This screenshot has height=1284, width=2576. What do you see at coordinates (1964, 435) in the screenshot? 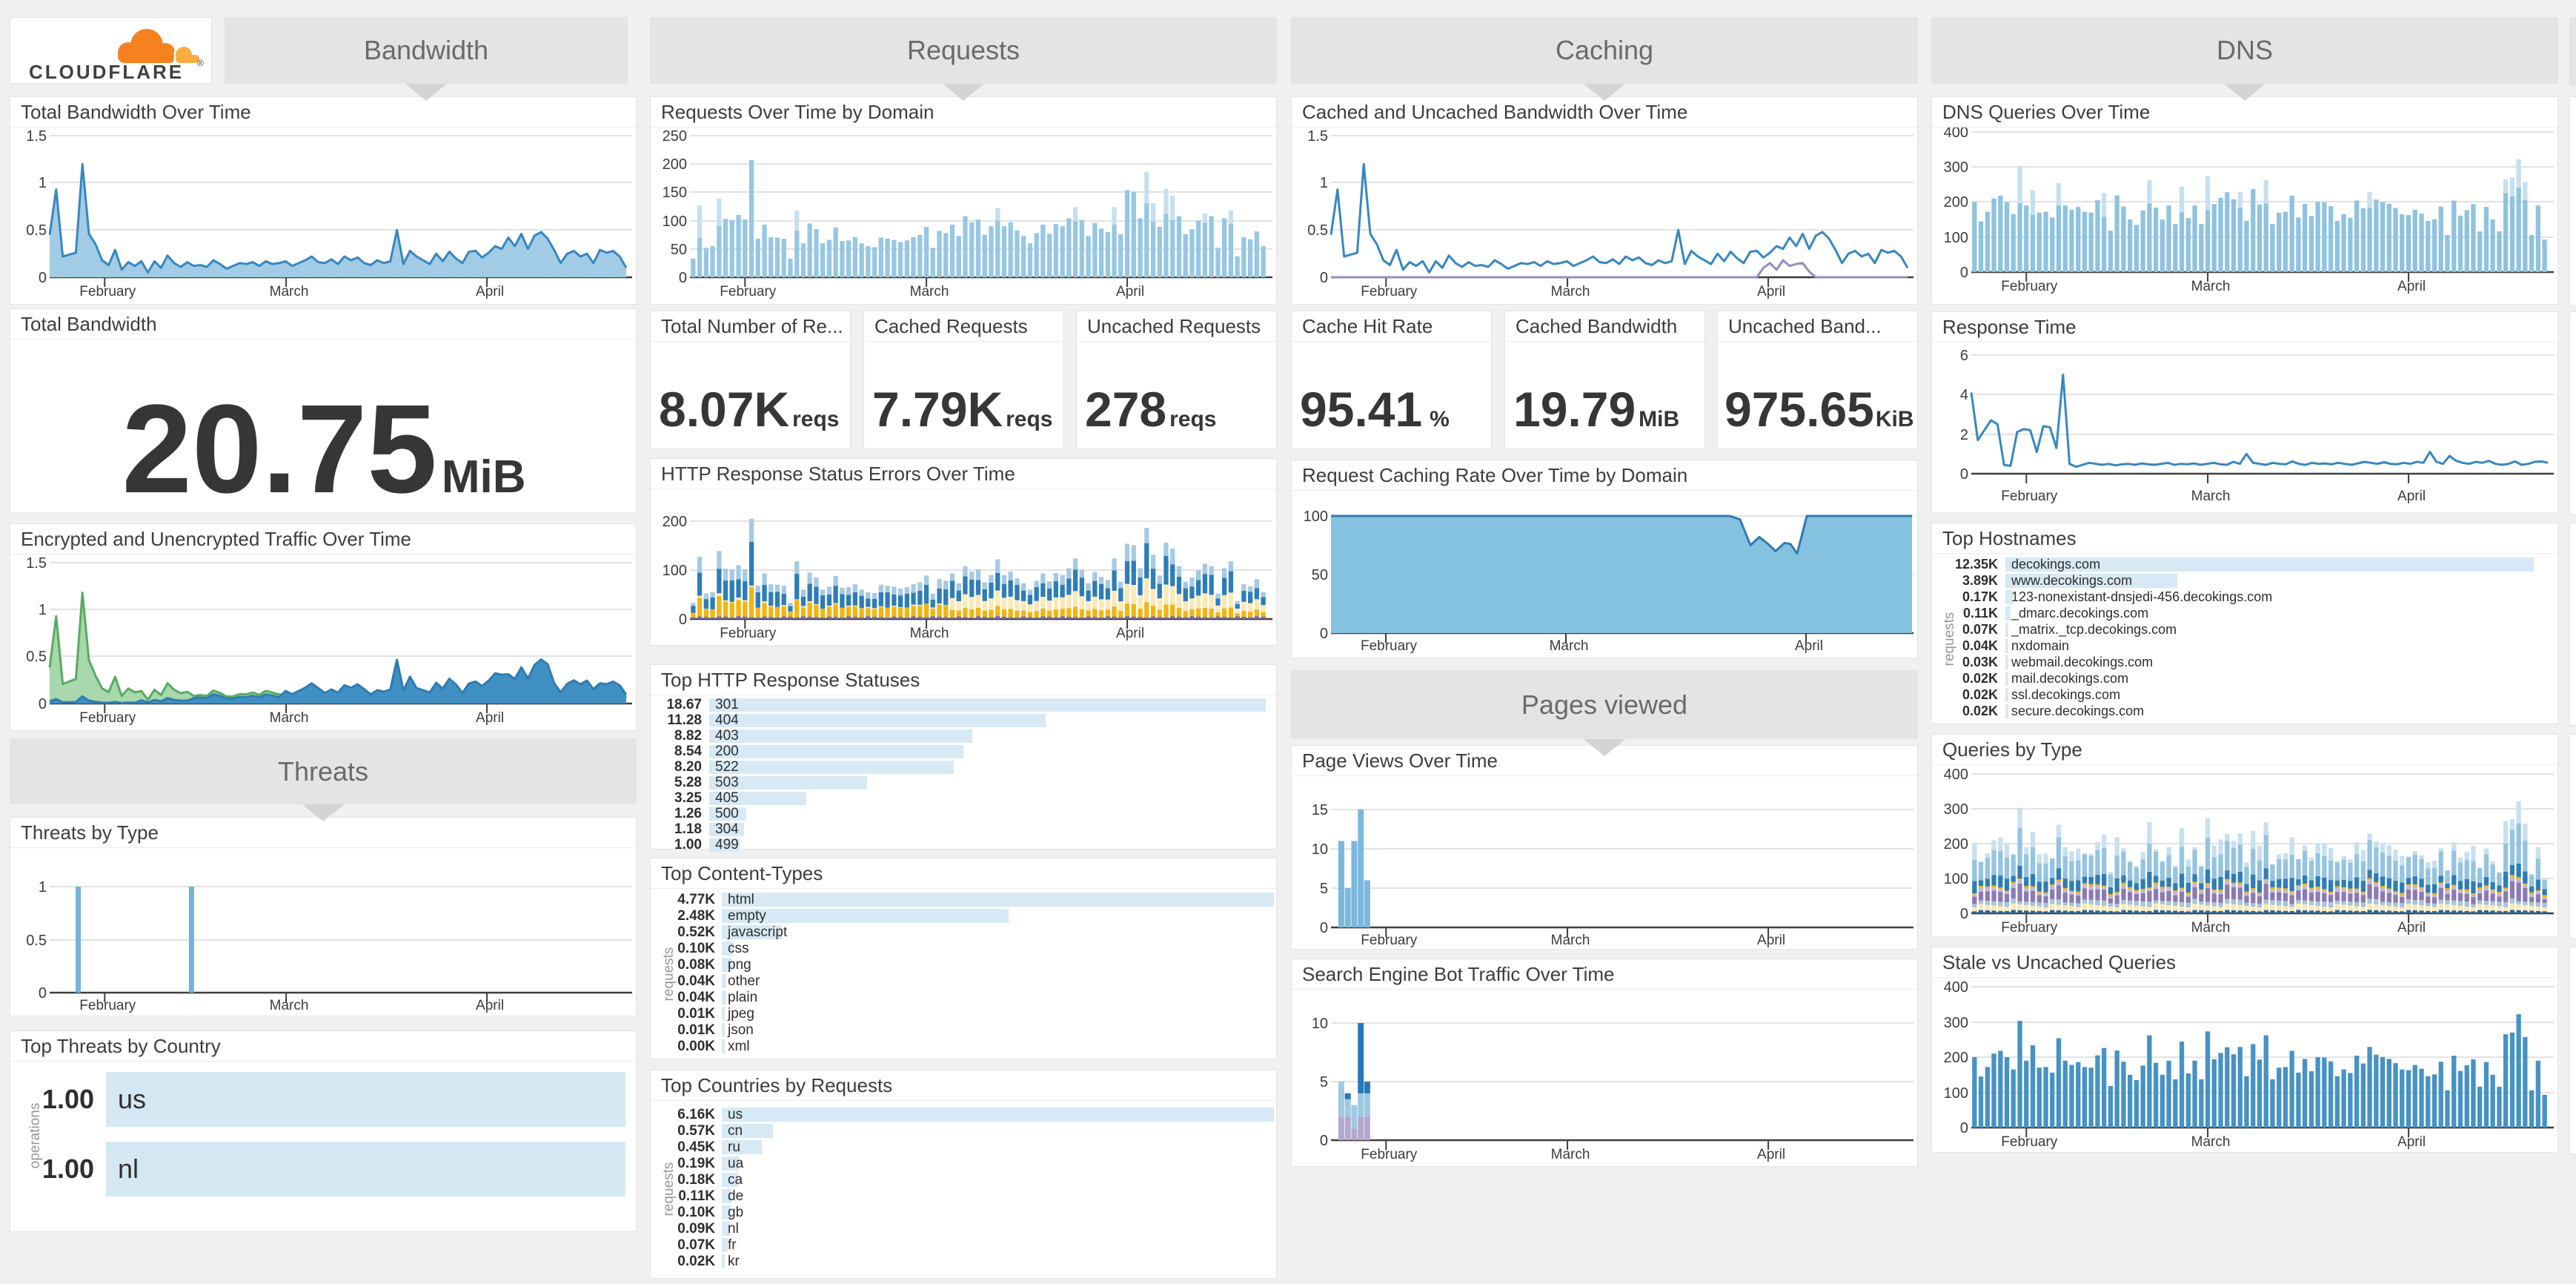
I see `svg-text: 2` at bounding box center [1964, 435].